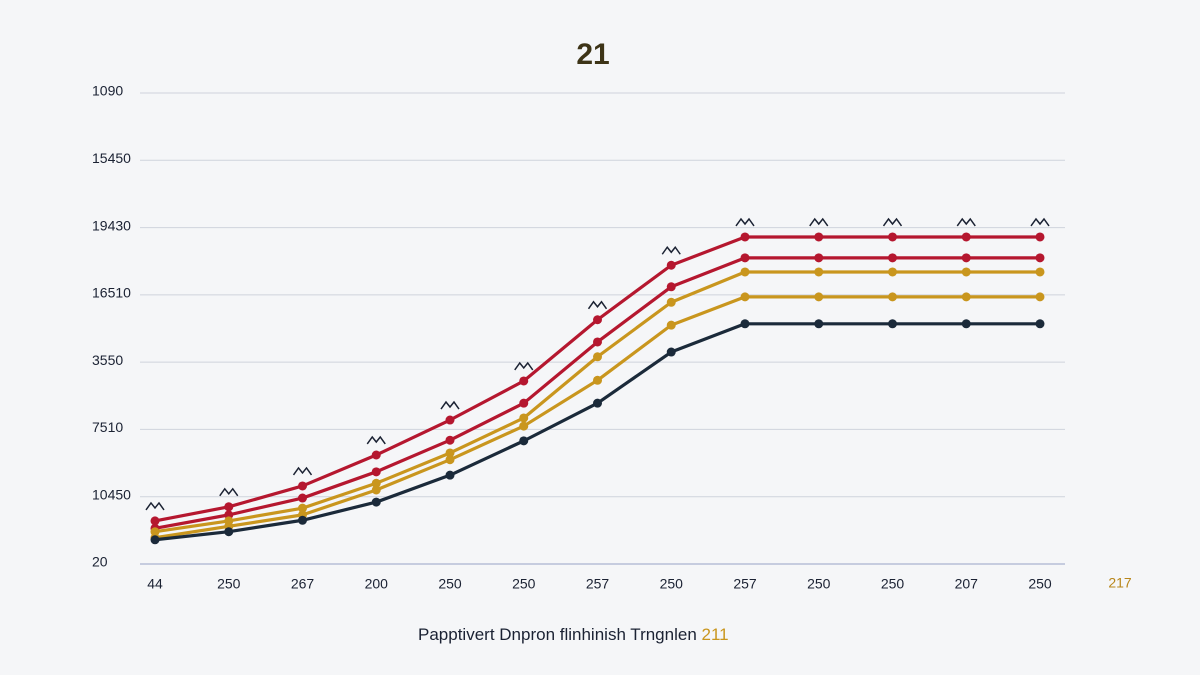 This screenshot has height=675, width=1200. What do you see at coordinates (557, 634) in the screenshot?
I see `x-axis-label-text: Papptivert Dnpron flinhinish Trngnlen` at bounding box center [557, 634].